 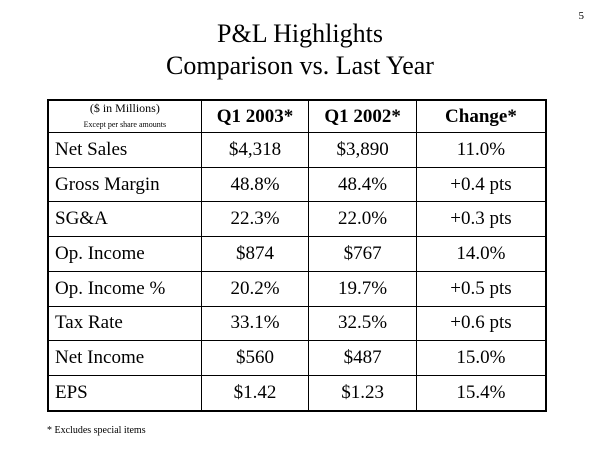 I want to click on units-header-cell: ($ in Millions) Except per share amounts, so click(x=124, y=116).